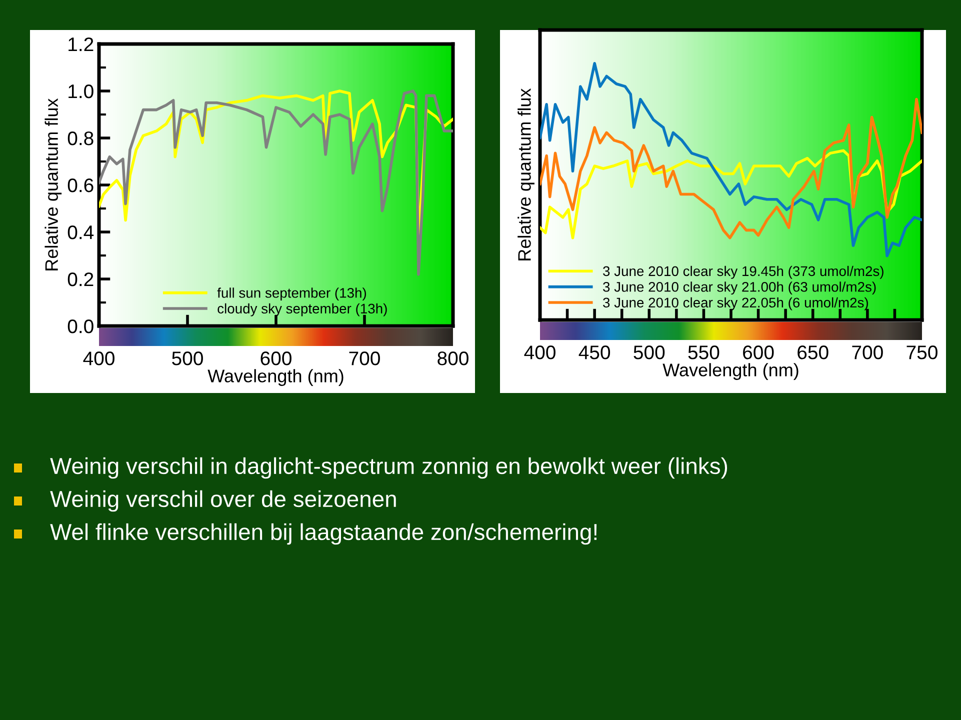 The height and width of the screenshot is (720, 961). Describe the element at coordinates (81, 279) in the screenshot. I see `y-tick-label: 0.2` at that location.